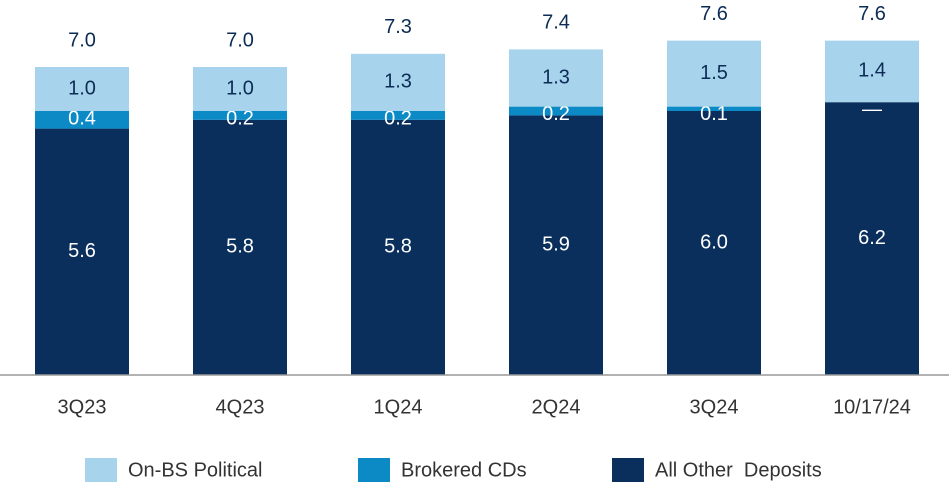  Describe the element at coordinates (714, 407) in the screenshot. I see `x-tick-label: 3Q24` at that location.